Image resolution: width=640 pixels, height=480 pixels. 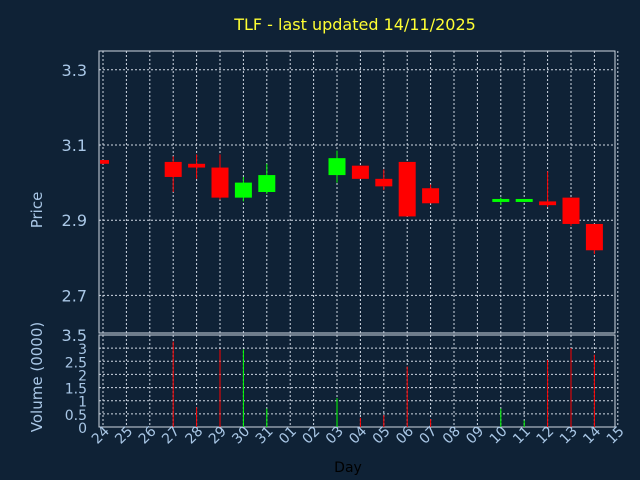 What do you see at coordinates (82, 403) in the screenshot?
I see `volume-tick-label: 1` at bounding box center [82, 403].